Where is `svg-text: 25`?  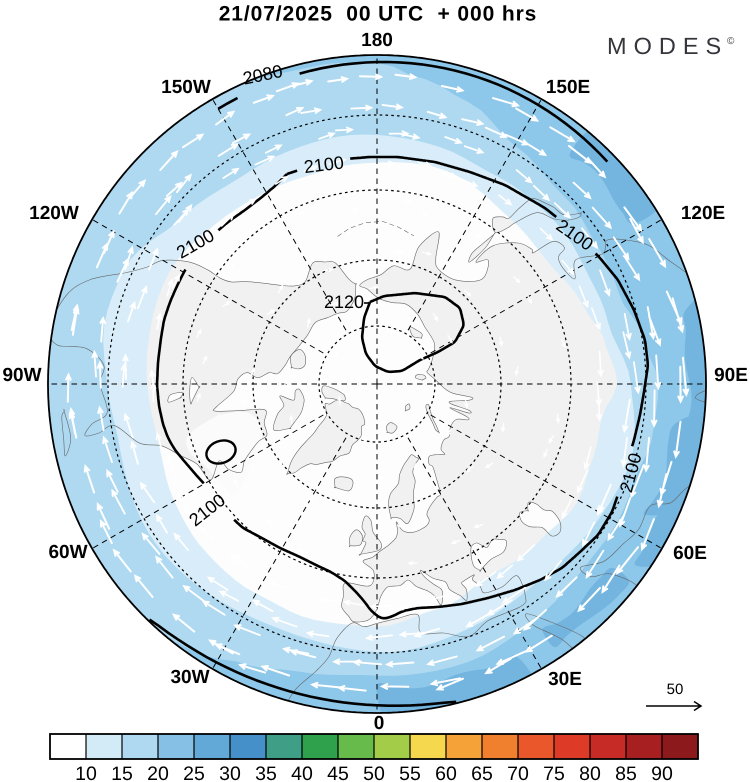
svg-text: 25 is located at coordinates (194, 772).